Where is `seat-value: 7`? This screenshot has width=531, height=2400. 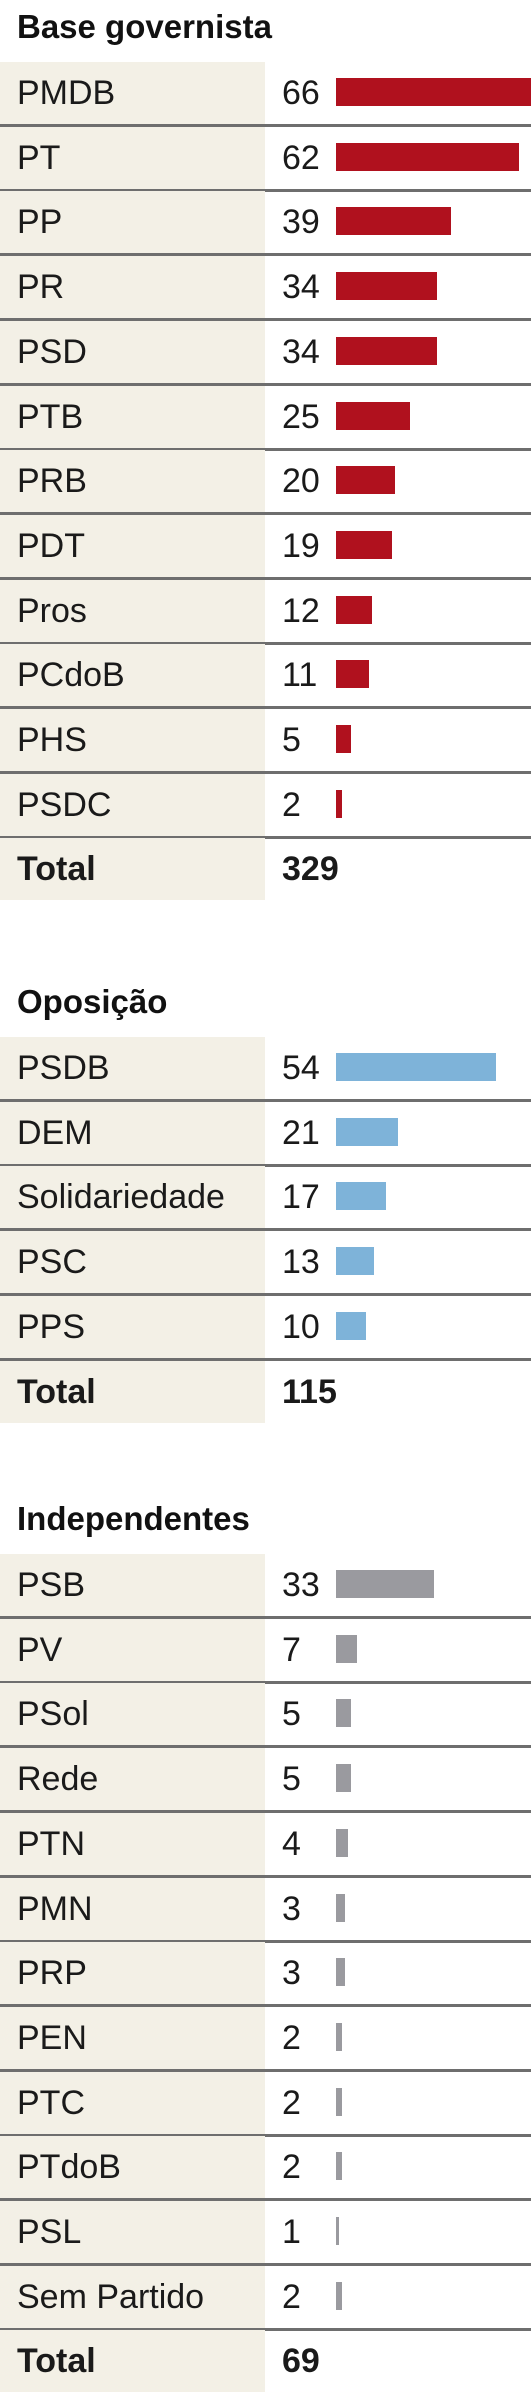 seat-value: 7 is located at coordinates (291, 1649).